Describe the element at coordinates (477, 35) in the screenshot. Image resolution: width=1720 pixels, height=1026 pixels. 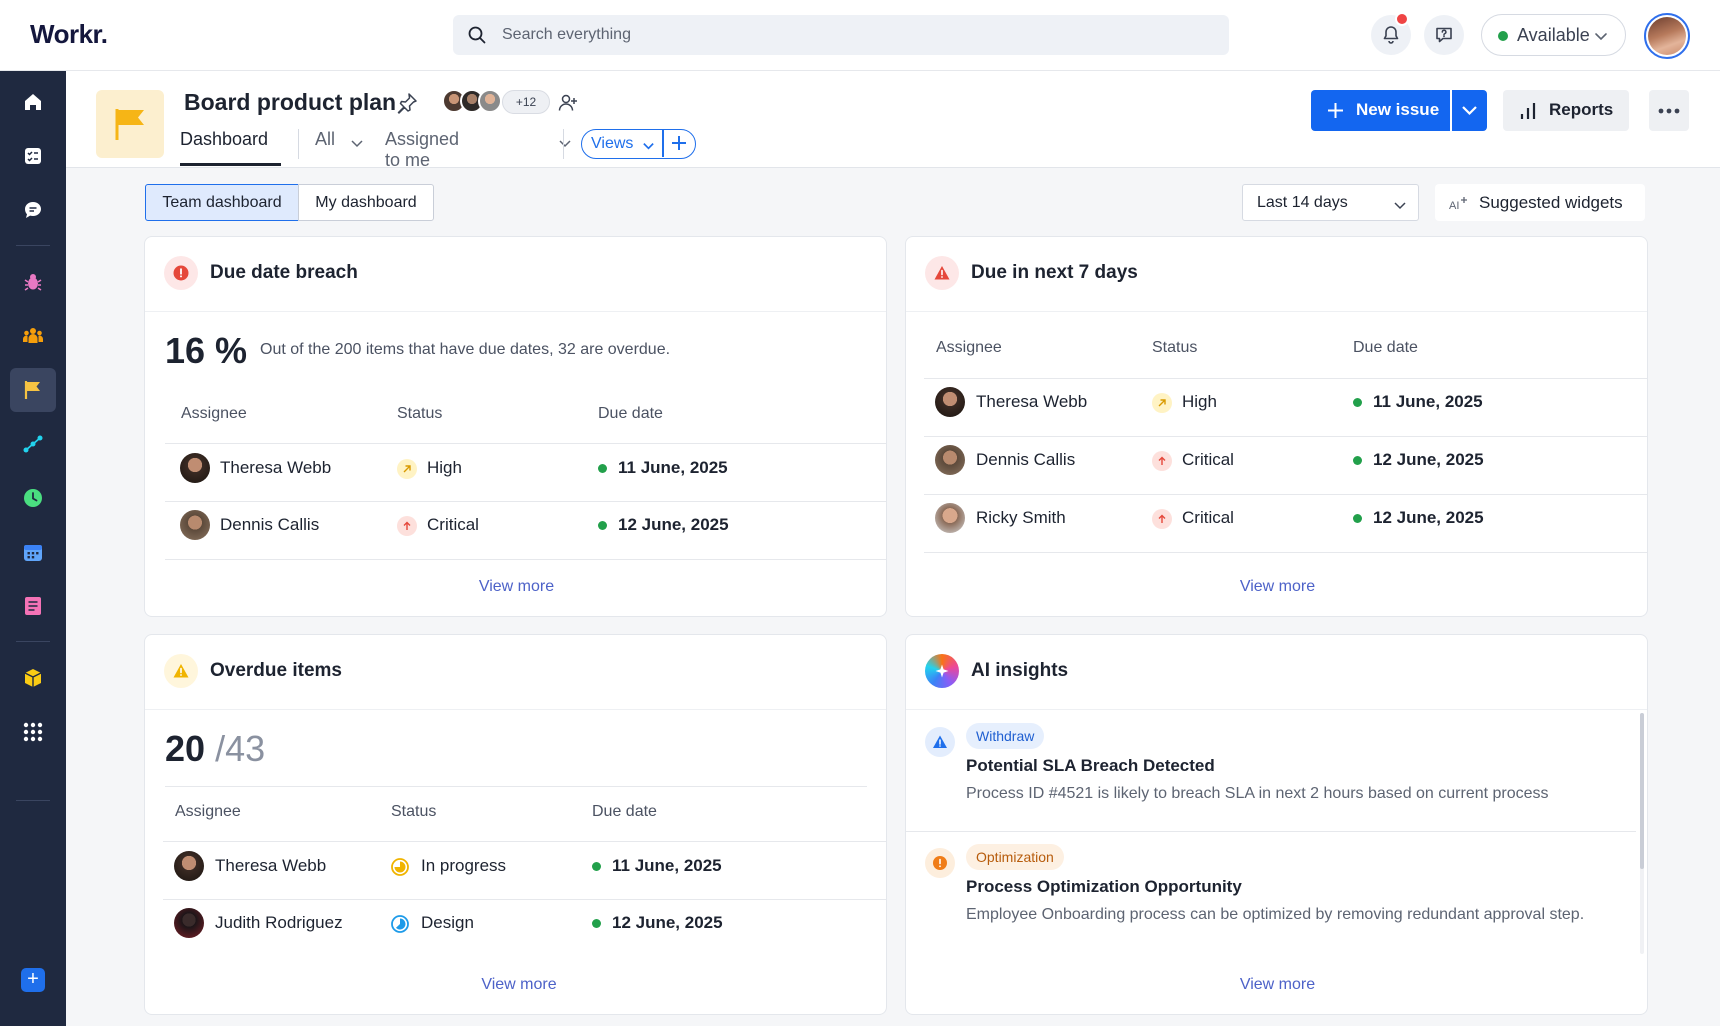
I see `search-icon` at that location.